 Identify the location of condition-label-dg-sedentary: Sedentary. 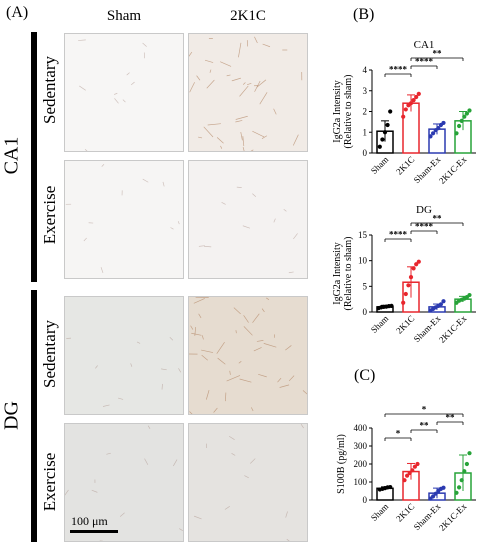
(49, 354).